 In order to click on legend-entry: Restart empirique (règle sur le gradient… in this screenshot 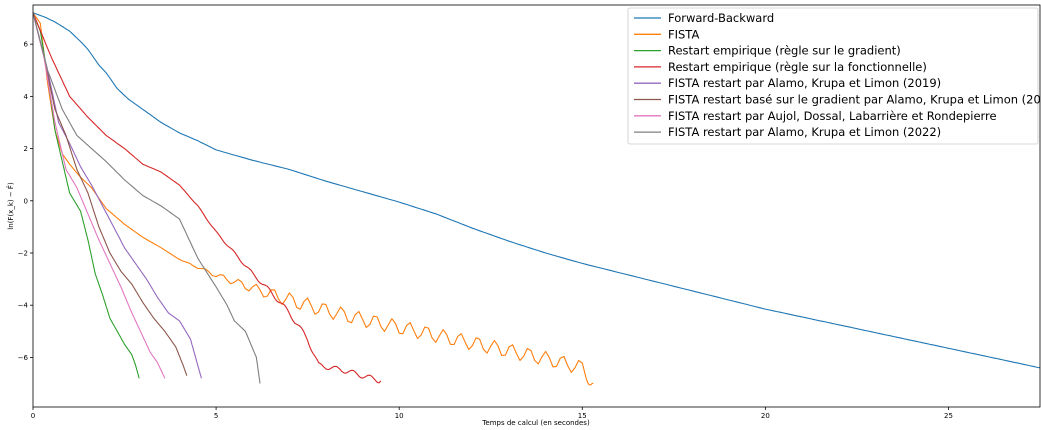, I will do `click(784, 51)`.